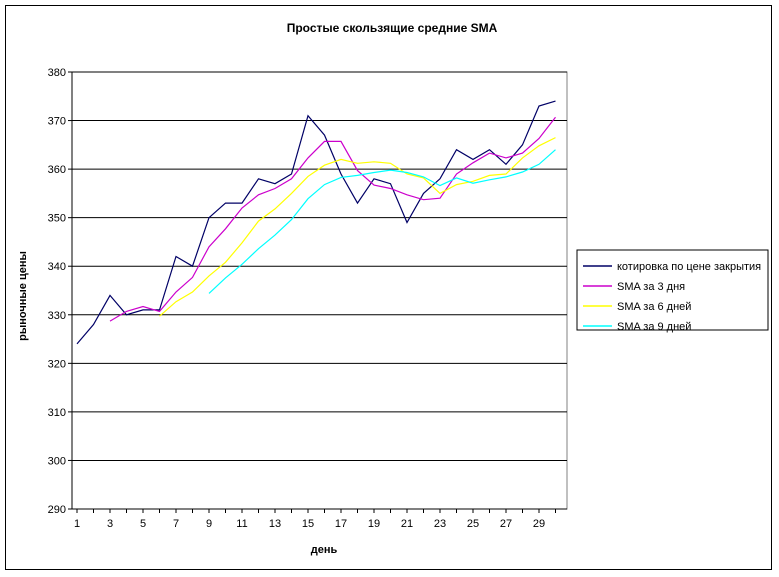 The height and width of the screenshot is (577, 779). What do you see at coordinates (539, 524) in the screenshot?
I see `x-tick-label: 29` at bounding box center [539, 524].